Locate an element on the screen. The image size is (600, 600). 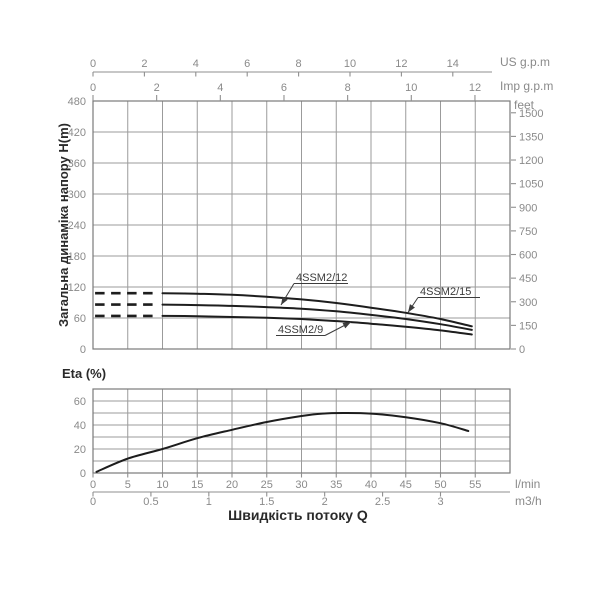
feet-tick-label: 1350 is located at coordinates (531, 137).